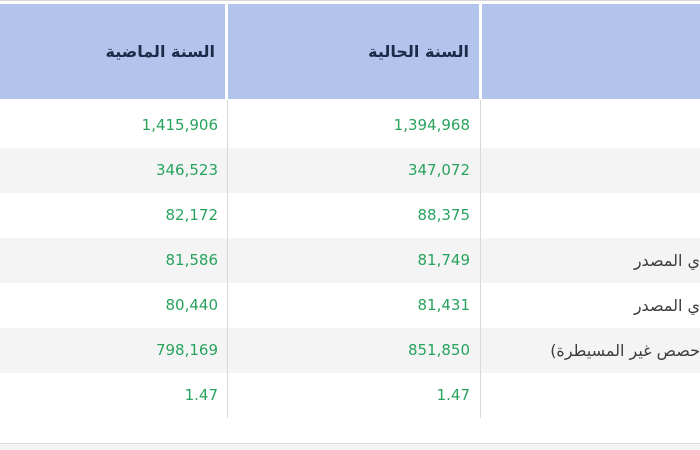 This screenshot has height=450, width=700. Describe the element at coordinates (350, 125) in the screenshot. I see `table-row: 1,415,906 1,394,968` at that location.